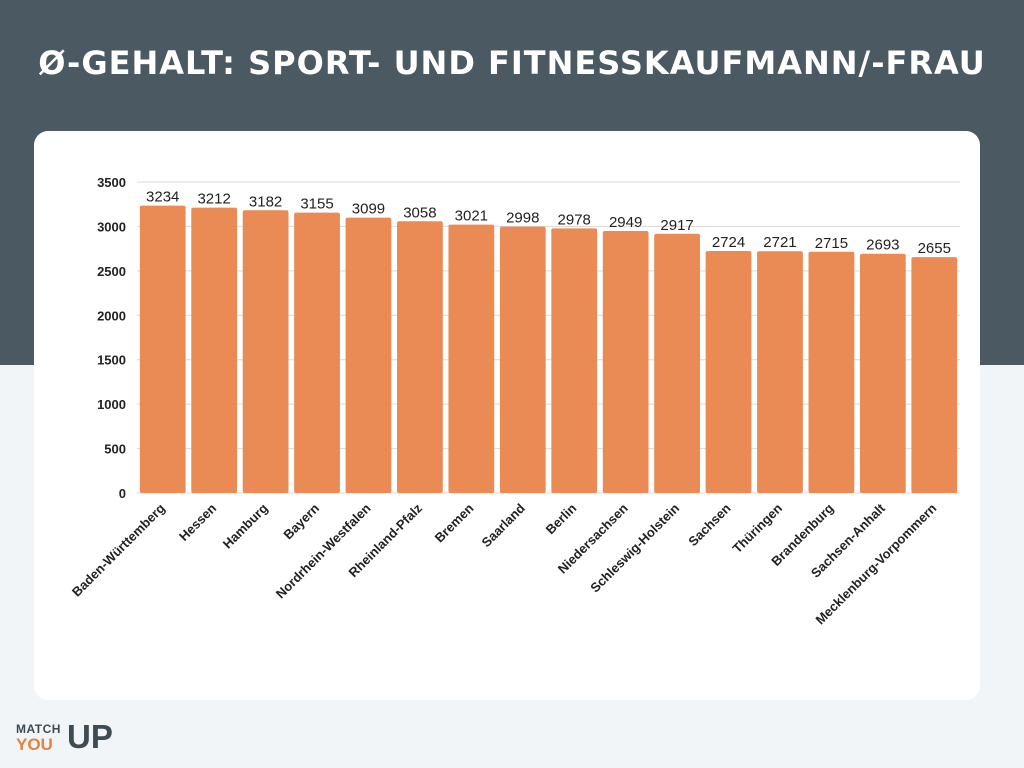  I want to click on y-tick-label: 1500, so click(111, 360).